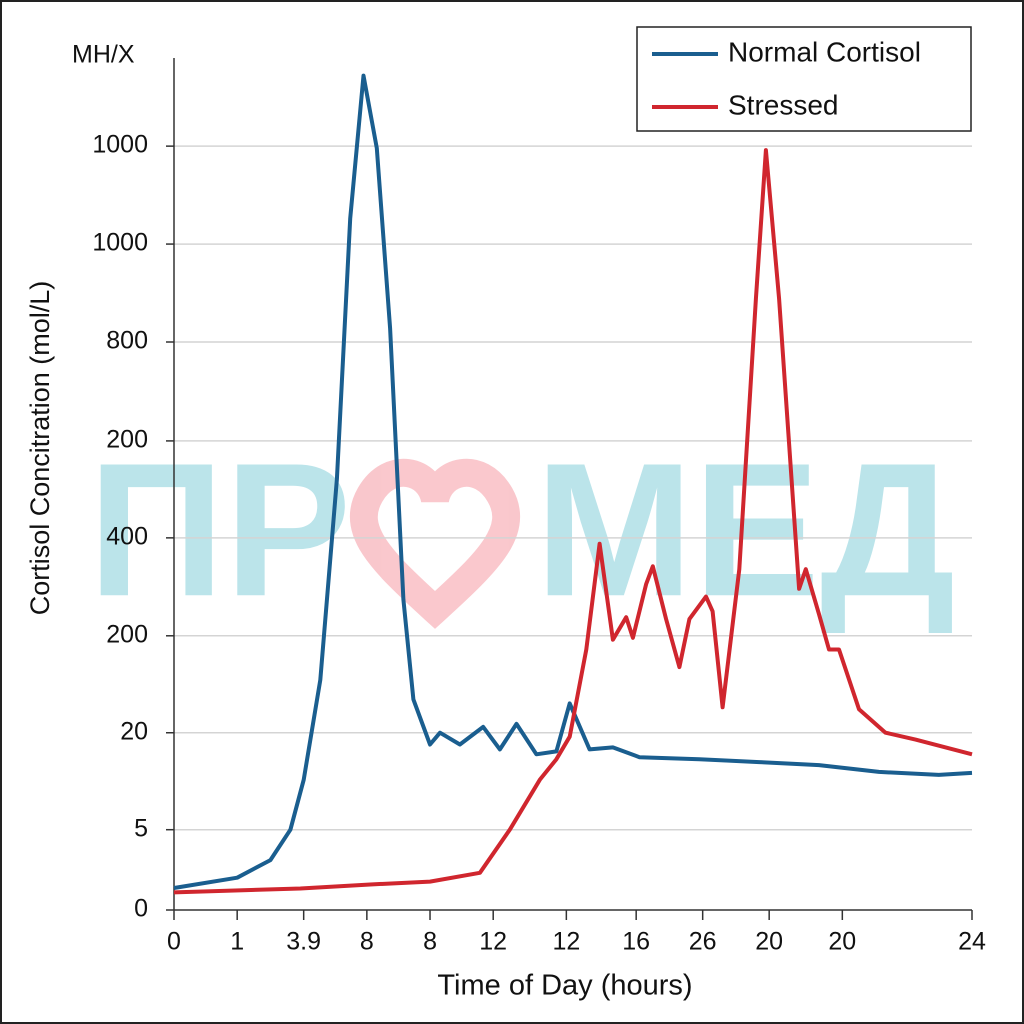 This screenshot has width=1024, height=1024. I want to click on legend: Normal Cortisol Stressed, so click(804, 79).